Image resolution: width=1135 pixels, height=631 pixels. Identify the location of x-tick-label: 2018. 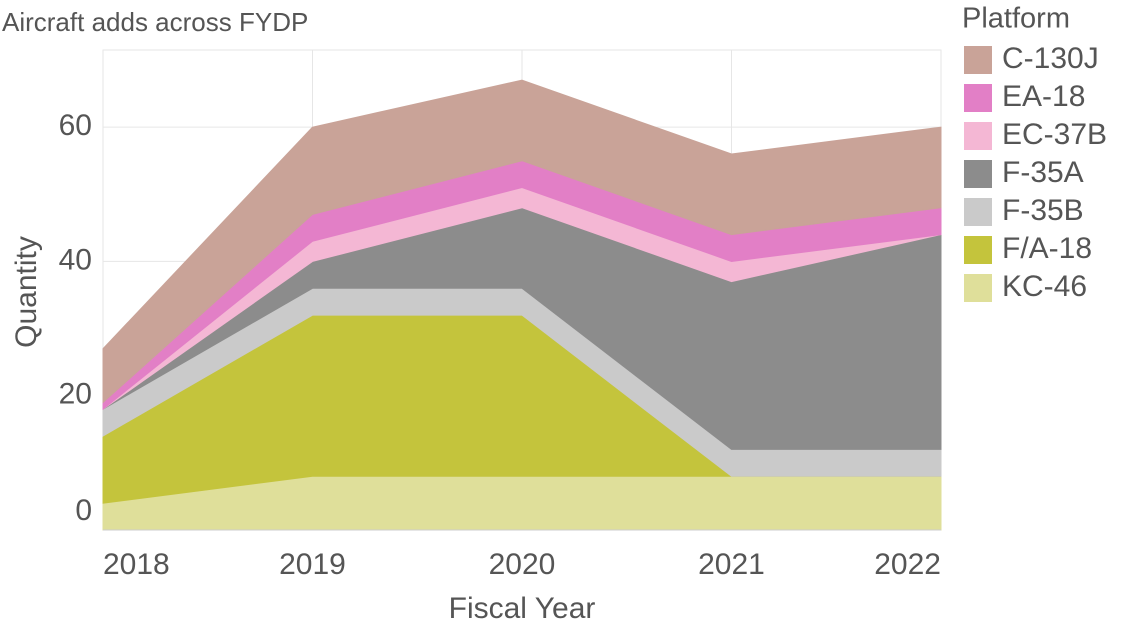
(136, 564).